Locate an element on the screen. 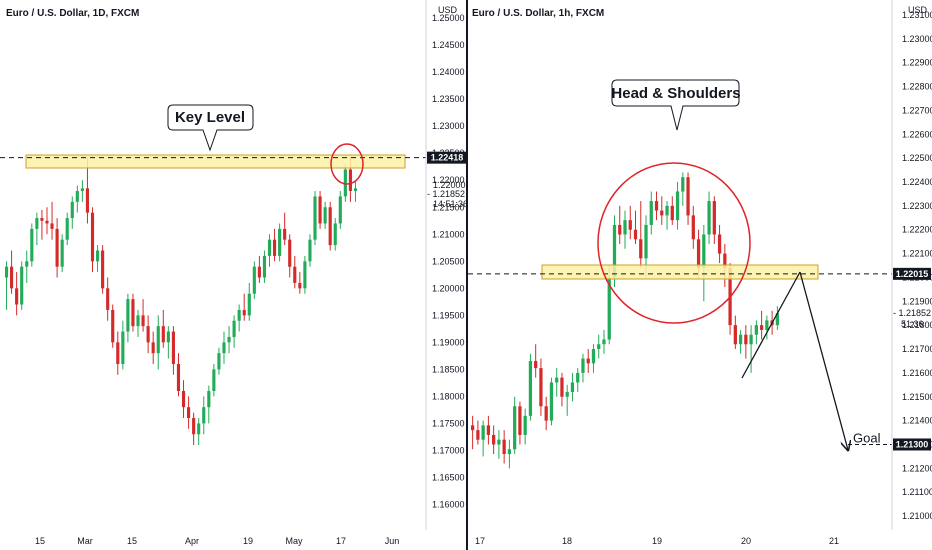 This screenshot has width=932, height=550. key-level-label: Key Level is located at coordinates (210, 117).